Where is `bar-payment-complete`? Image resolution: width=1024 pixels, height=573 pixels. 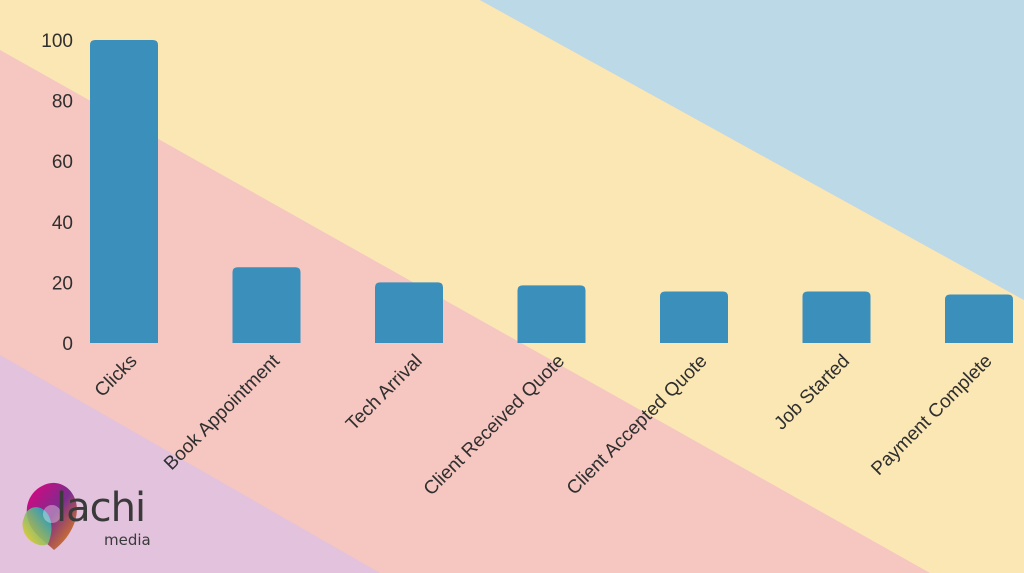 bar-payment-complete is located at coordinates (979, 318).